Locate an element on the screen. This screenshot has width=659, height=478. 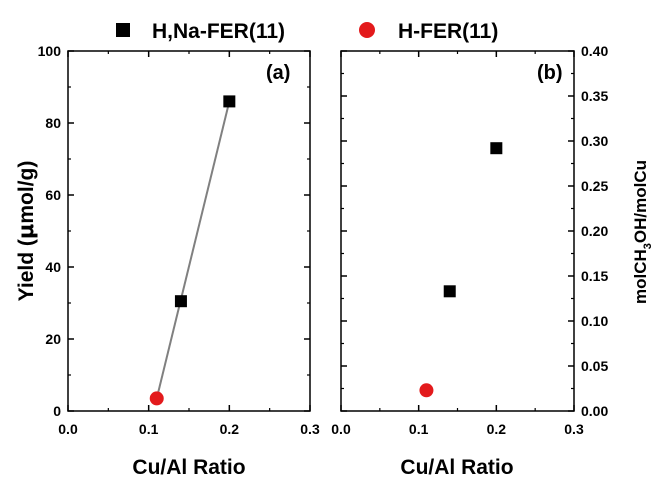
panel-b-label: (b) is located at coordinates (550, 73).